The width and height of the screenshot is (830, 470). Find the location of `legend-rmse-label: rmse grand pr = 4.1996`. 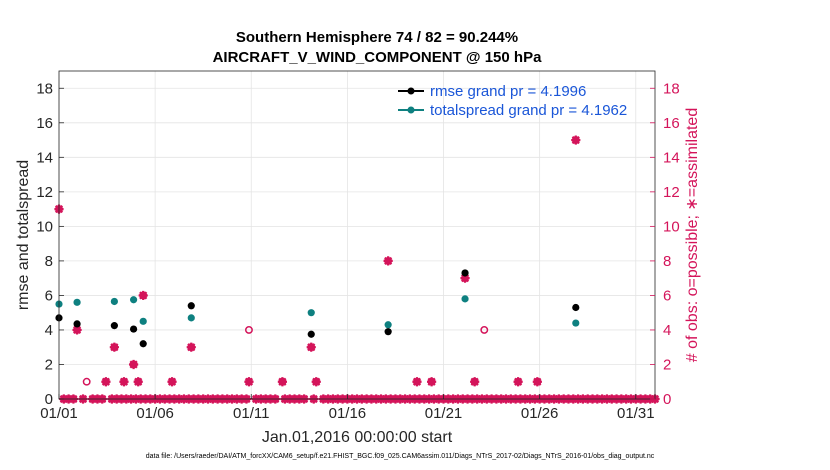

legend-rmse-label: rmse grand pr = 4.1996 is located at coordinates (508, 91).